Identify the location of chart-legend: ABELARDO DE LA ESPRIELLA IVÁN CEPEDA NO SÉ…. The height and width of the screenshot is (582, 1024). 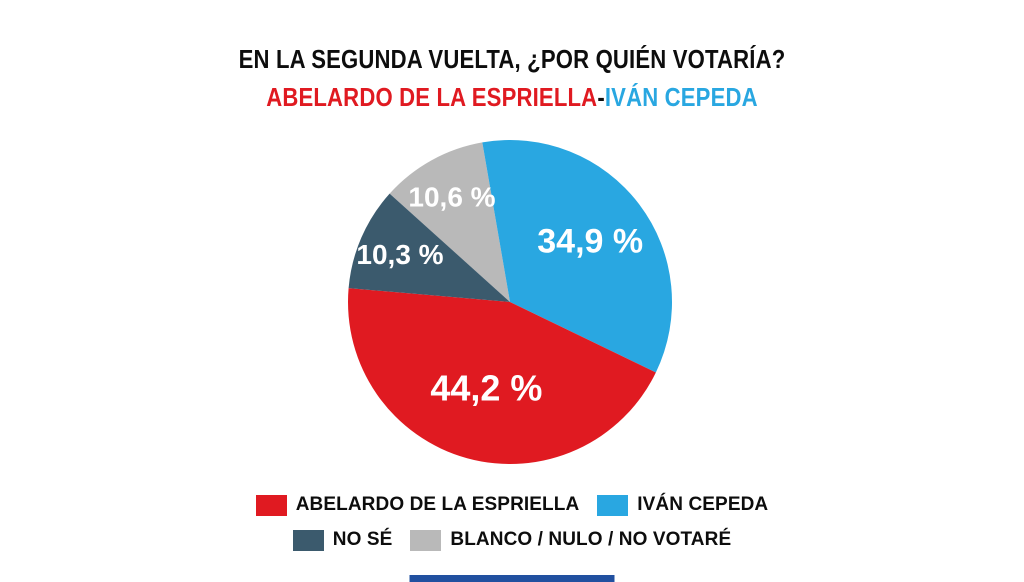
(512, 522).